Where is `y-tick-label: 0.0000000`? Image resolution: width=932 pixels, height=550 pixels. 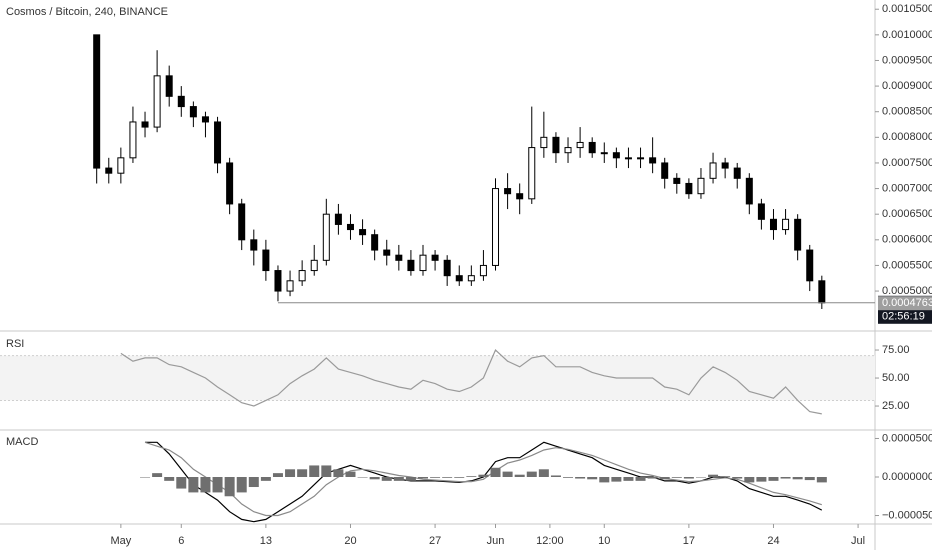 y-tick-label: 0.0000000 is located at coordinates (907, 477).